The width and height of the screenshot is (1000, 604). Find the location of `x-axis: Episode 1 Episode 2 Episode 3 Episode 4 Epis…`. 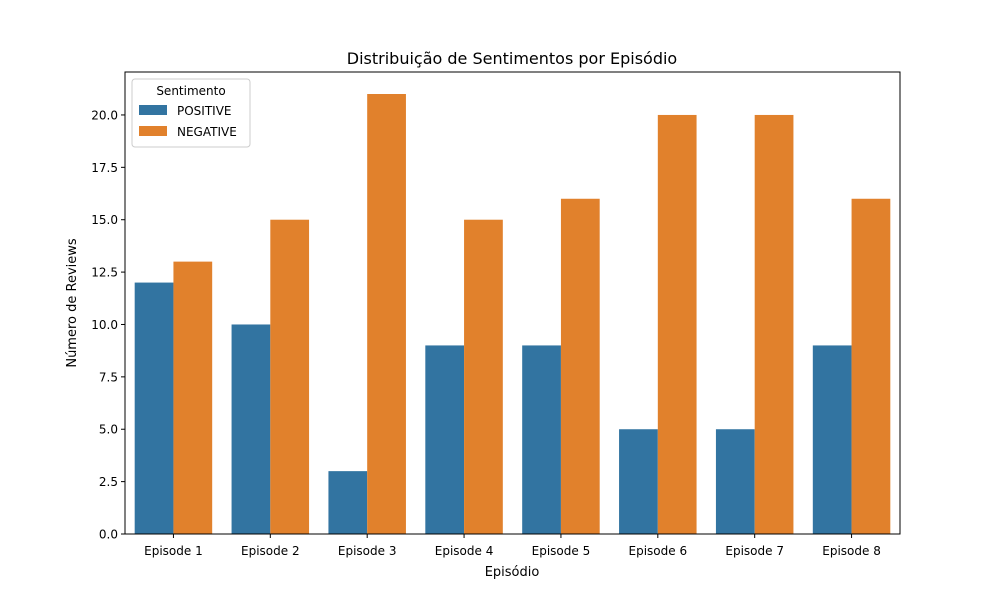

x-axis: Episode 1 Episode 2 Episode 3 Episode 4 Epis… is located at coordinates (512, 546).